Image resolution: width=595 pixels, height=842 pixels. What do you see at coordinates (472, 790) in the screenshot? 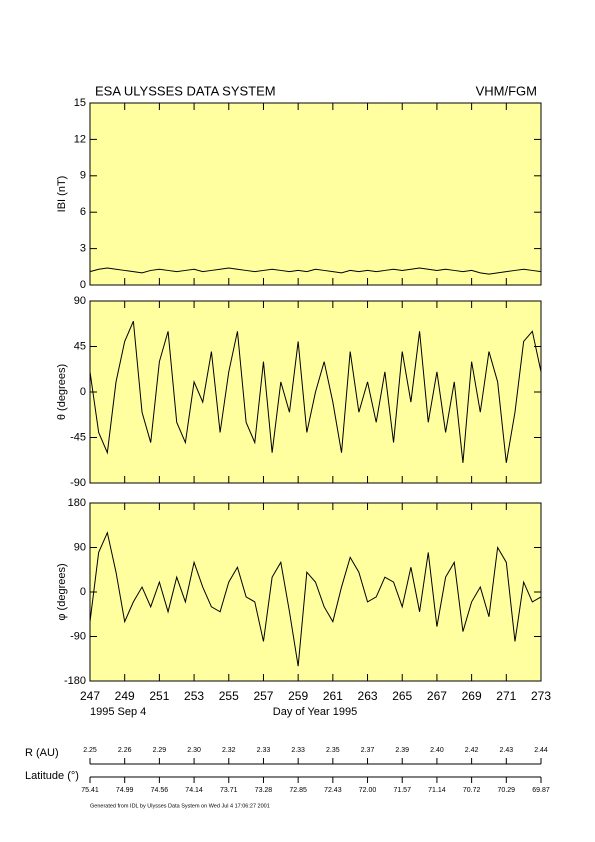
I see `lat-value: 70.72` at bounding box center [472, 790].